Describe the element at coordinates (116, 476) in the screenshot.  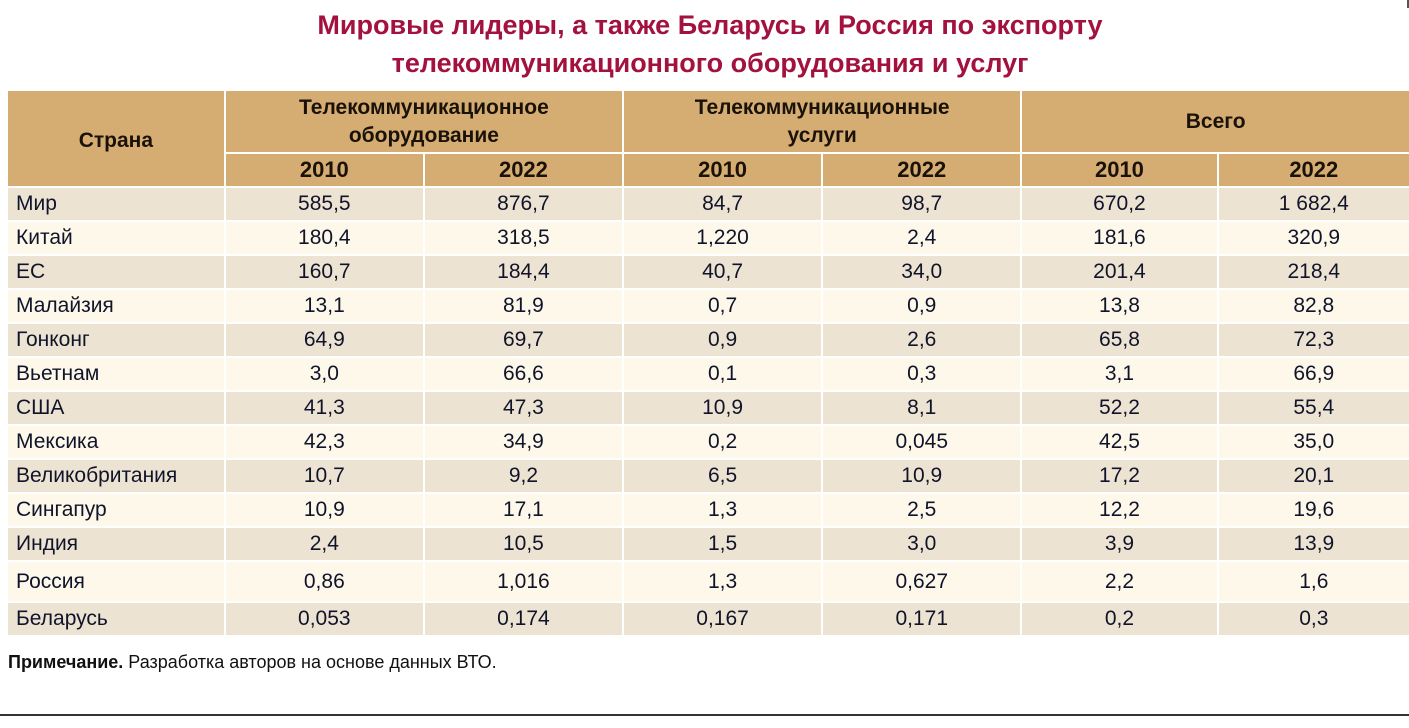
I see `country-cell: Великобритания` at that location.